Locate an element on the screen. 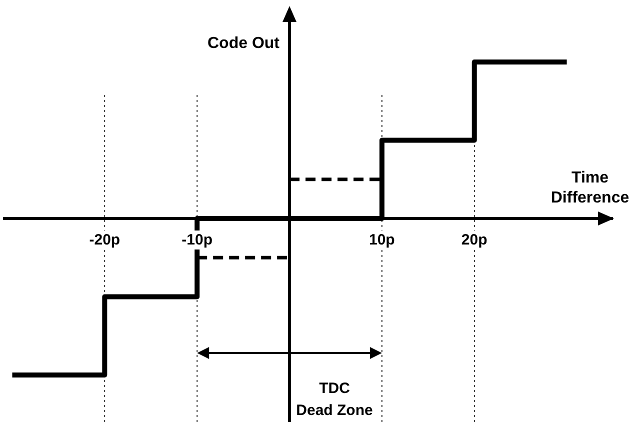 The width and height of the screenshot is (635, 437). x-tick-label: -10p is located at coordinates (197, 240).